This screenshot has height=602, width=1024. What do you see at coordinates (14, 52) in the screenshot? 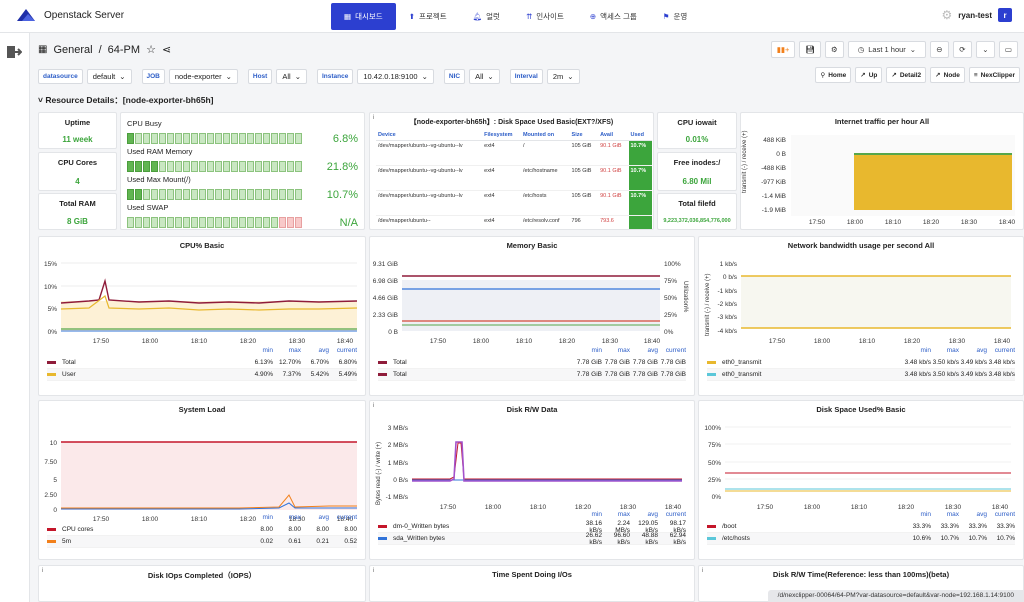
I see `logout-icon` at bounding box center [14, 52].